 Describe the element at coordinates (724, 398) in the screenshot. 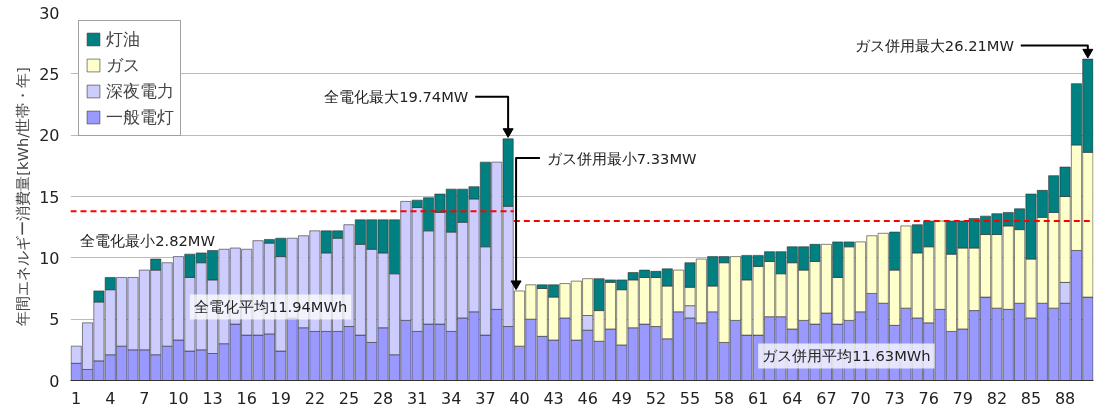

I see `x-tick-label: 58` at that location.